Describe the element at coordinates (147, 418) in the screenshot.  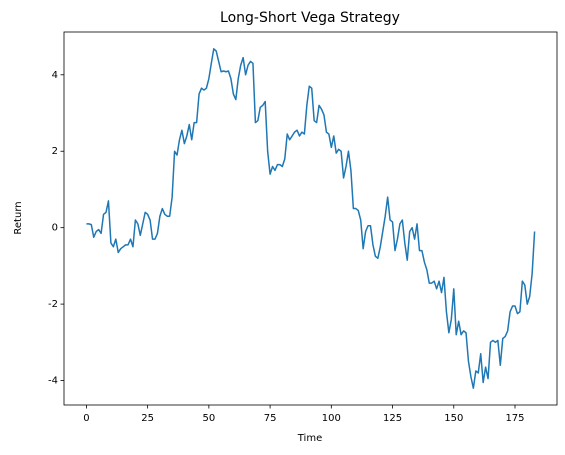
I see `x-tick-label: 25` at that location.